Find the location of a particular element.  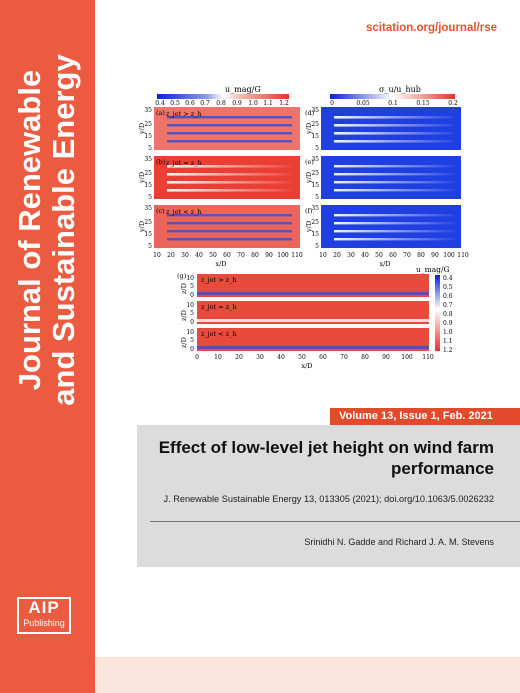

divider is located at coordinates (335, 521).